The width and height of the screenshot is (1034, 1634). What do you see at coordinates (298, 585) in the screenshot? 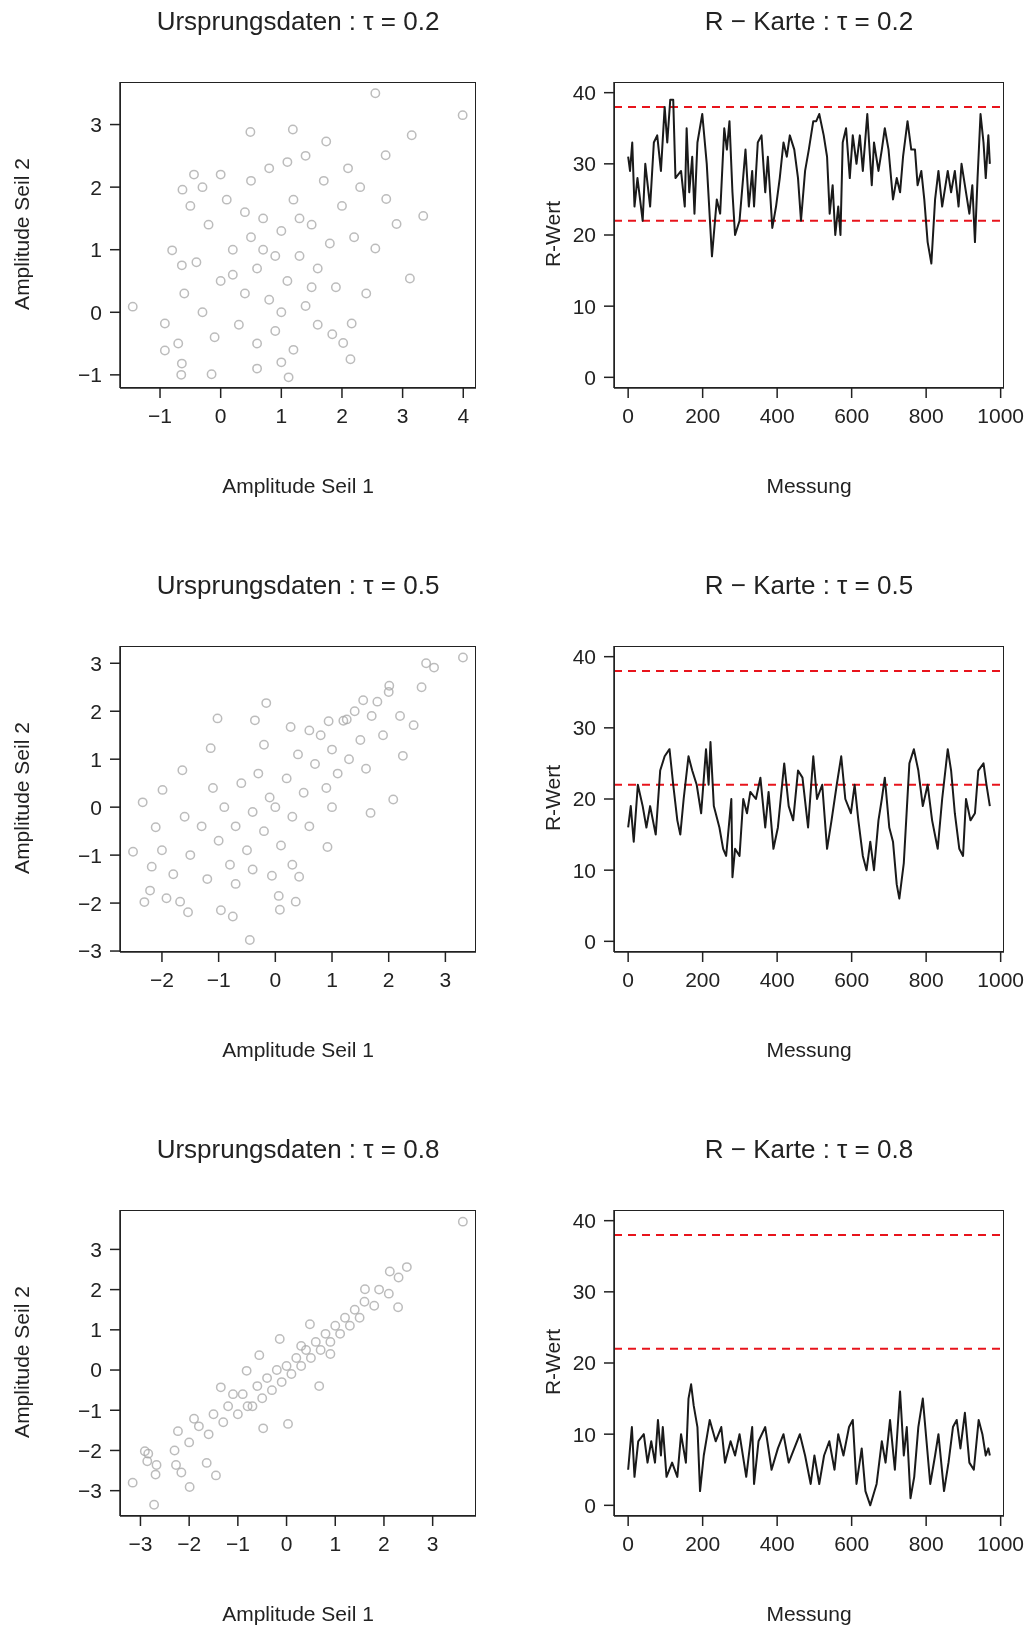
I see `chart-title: Ursprungsdaten : τ = 0.5` at bounding box center [298, 585].